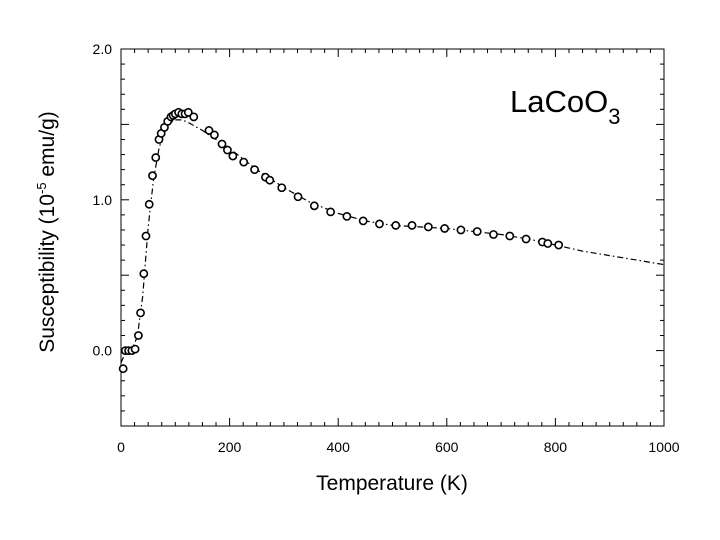 Image resolution: width=720 pixels, height=540 pixels. Describe the element at coordinates (103, 351) in the screenshot. I see `y-tick-label: 0.0` at that location.